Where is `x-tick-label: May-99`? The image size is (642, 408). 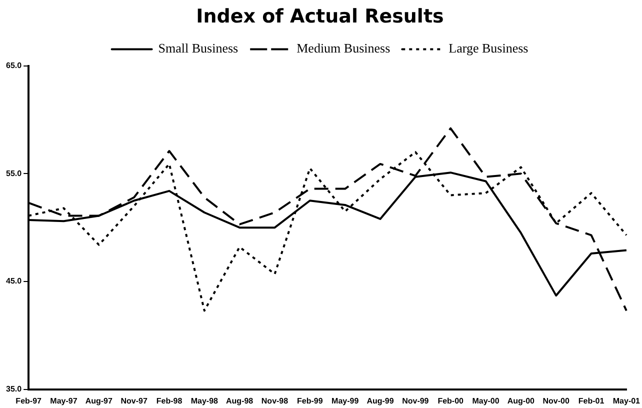 x-tick-label: May-99 is located at coordinates (346, 401).